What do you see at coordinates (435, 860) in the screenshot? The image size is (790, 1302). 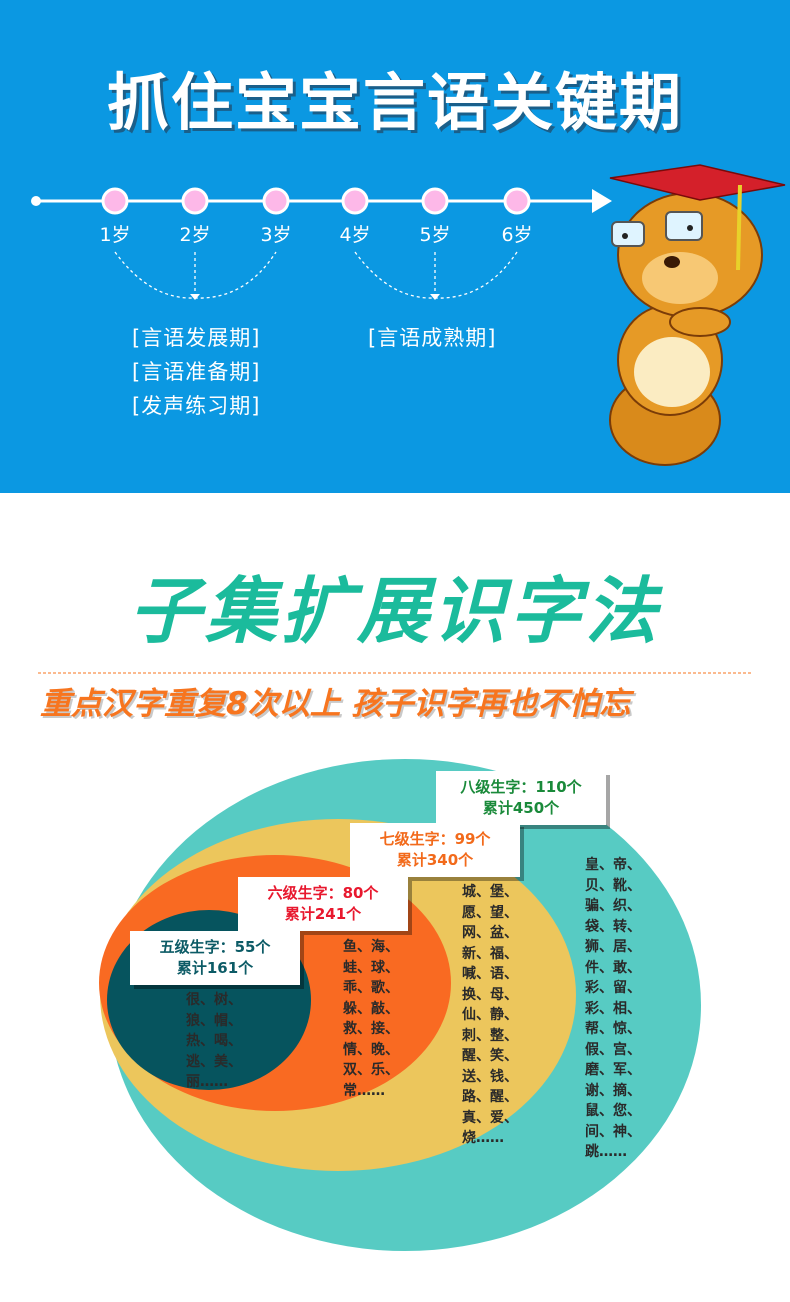 I see `level-total: 累计340个` at bounding box center [435, 860].